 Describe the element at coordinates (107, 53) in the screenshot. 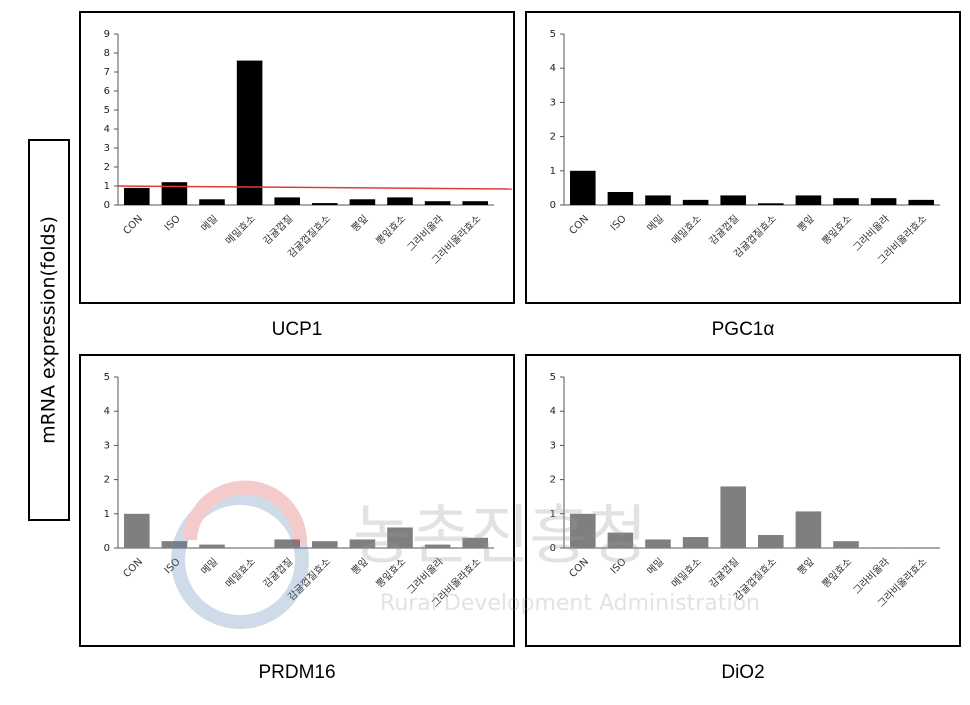

I see `y-tick-label: 8` at that location.